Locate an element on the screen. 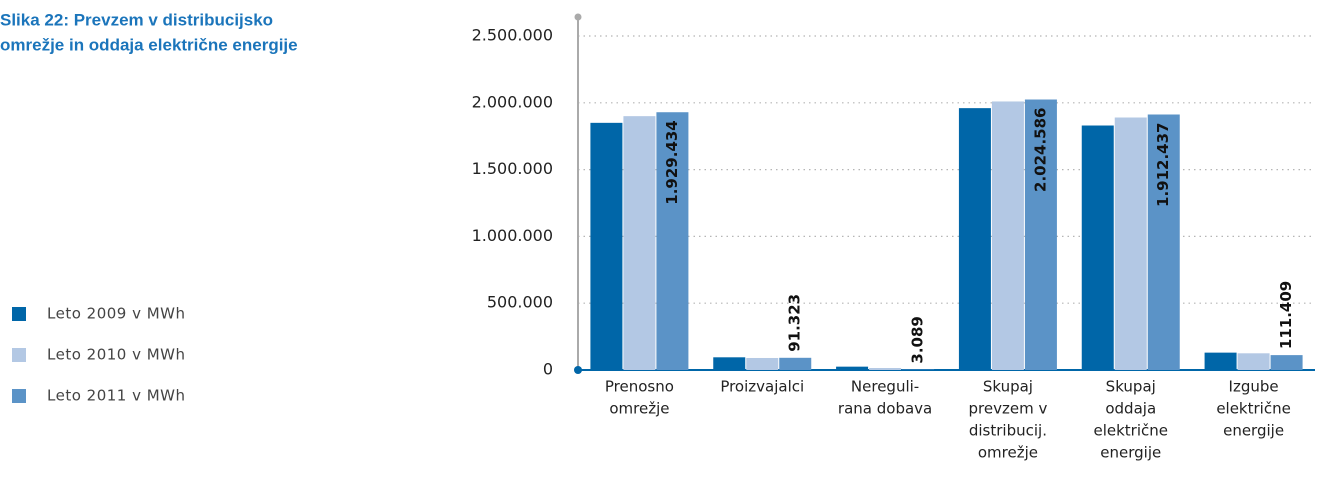 This screenshot has height=488, width=1330. y-tick-label: 1.500.000 is located at coordinates (512, 168).